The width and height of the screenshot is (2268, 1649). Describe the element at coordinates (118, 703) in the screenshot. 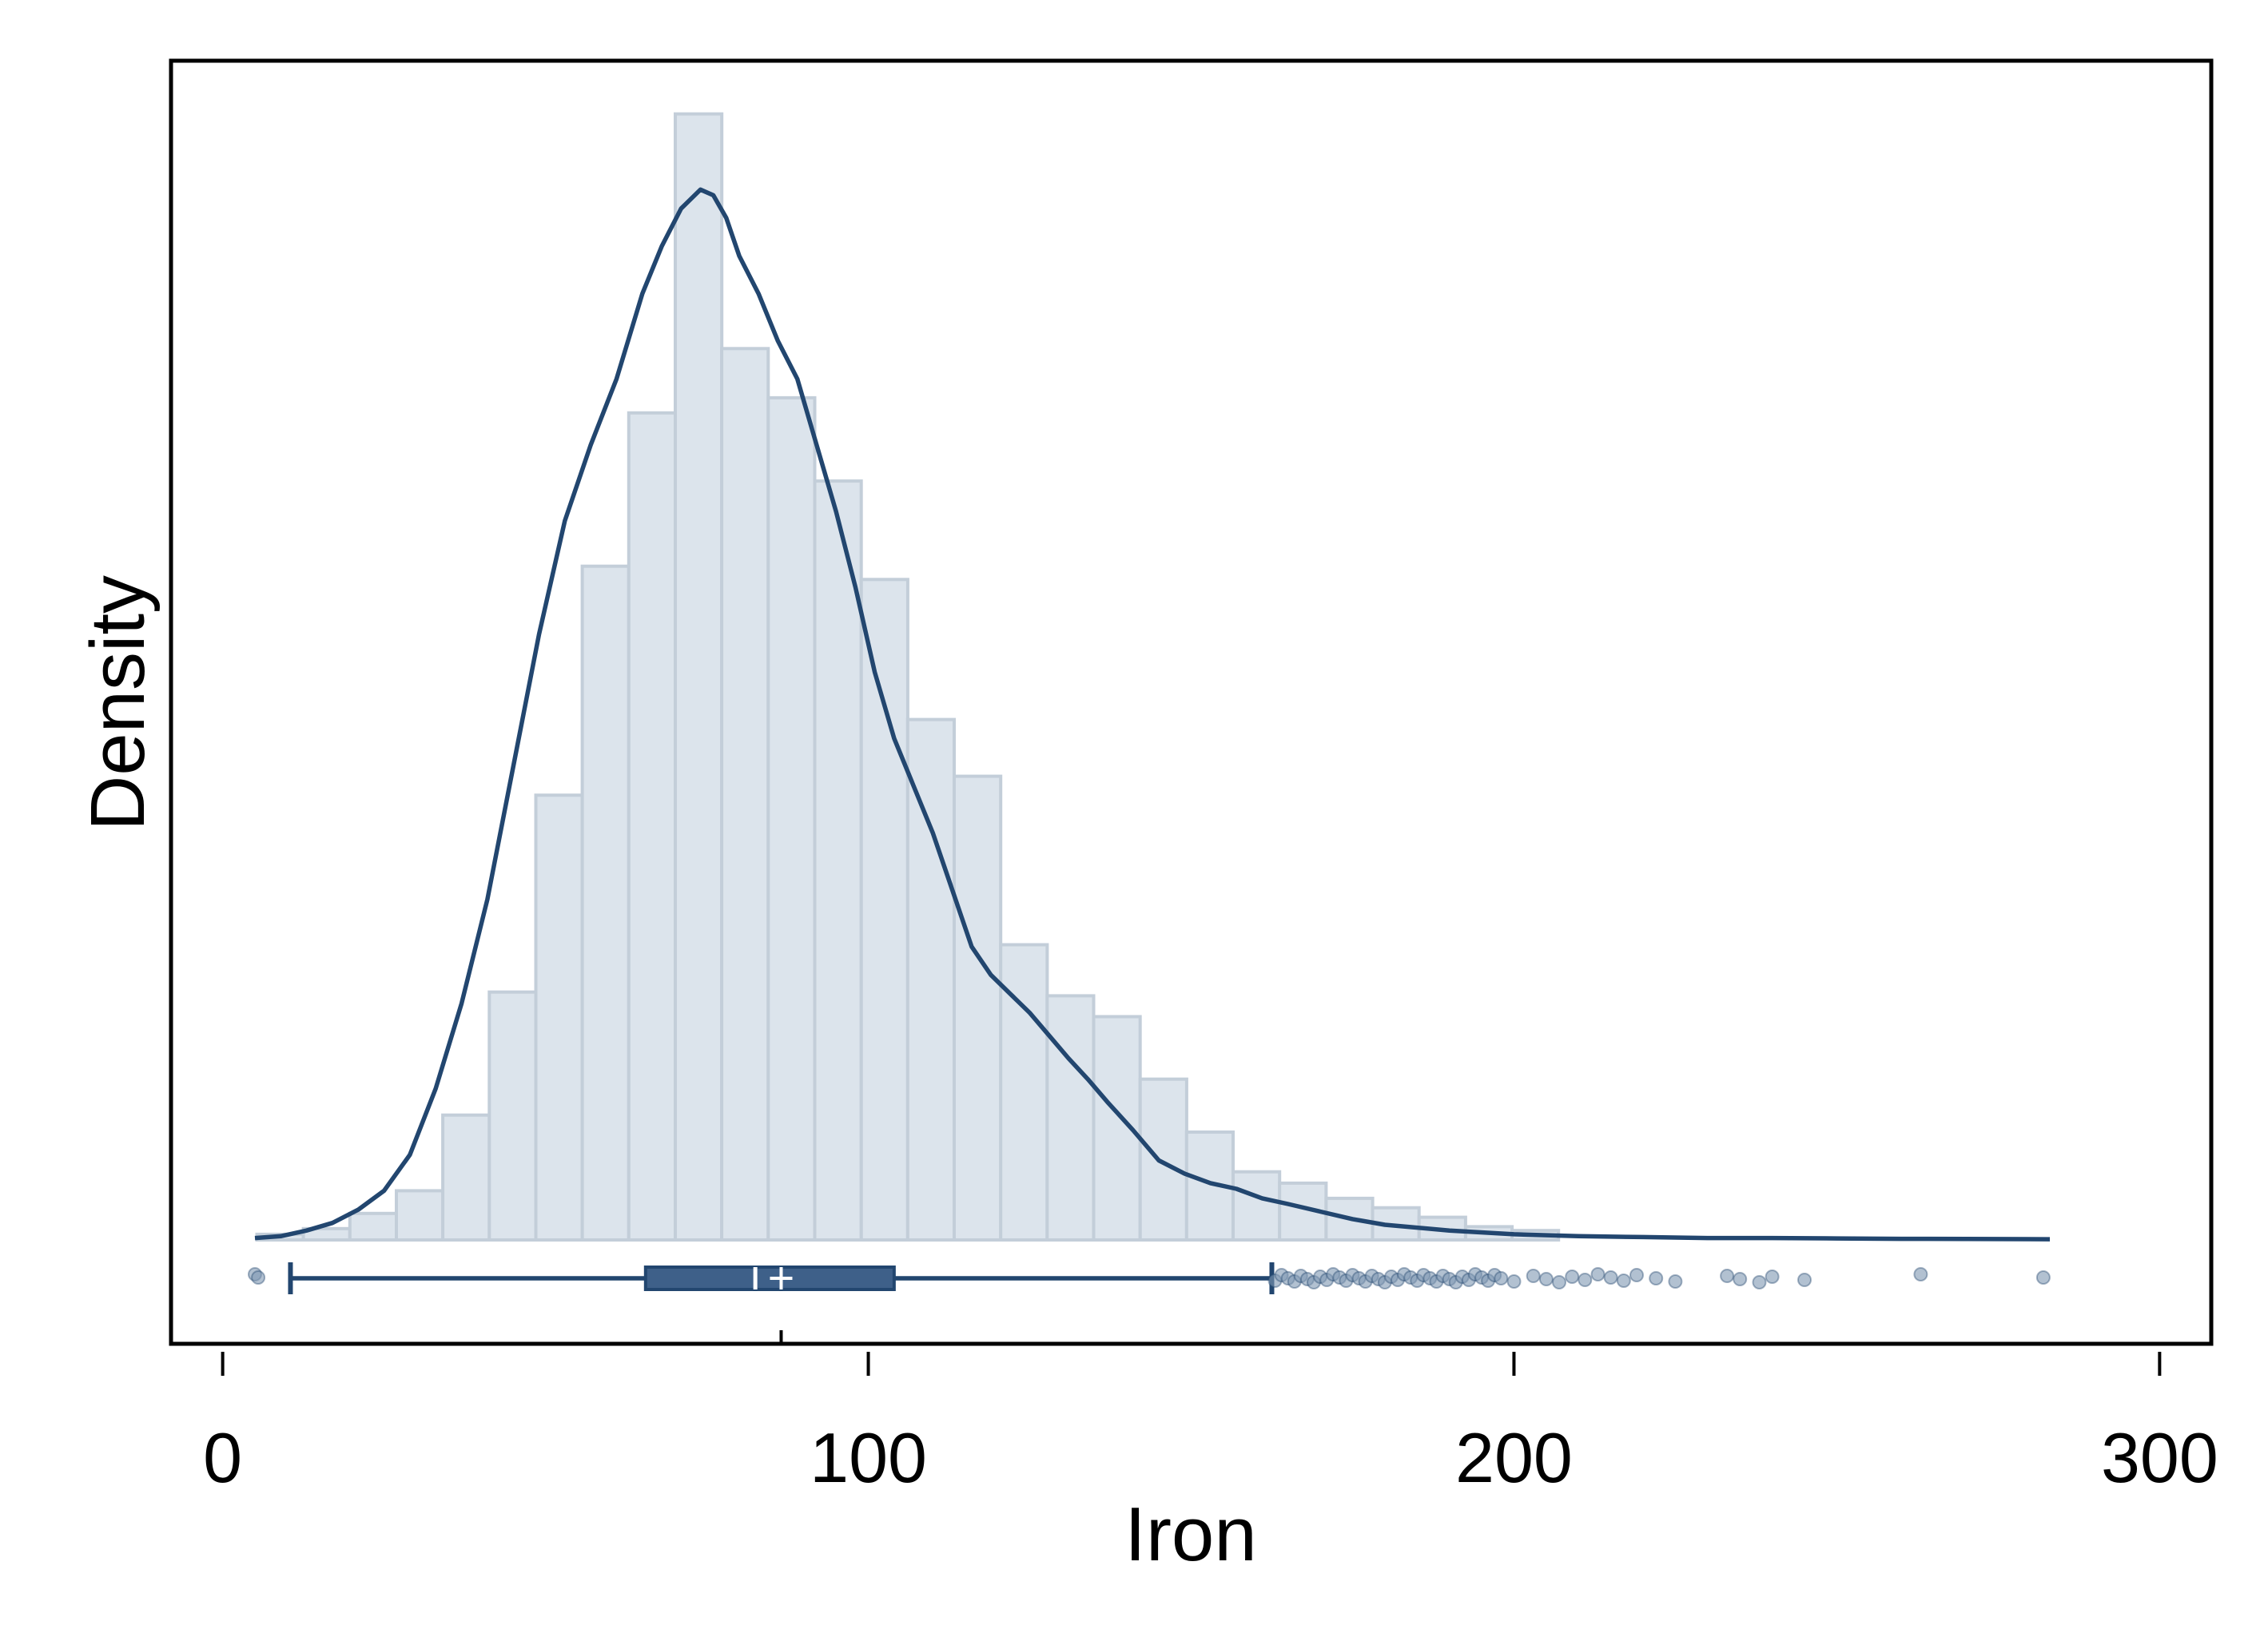

I see `y-axis-label: Density` at that location.